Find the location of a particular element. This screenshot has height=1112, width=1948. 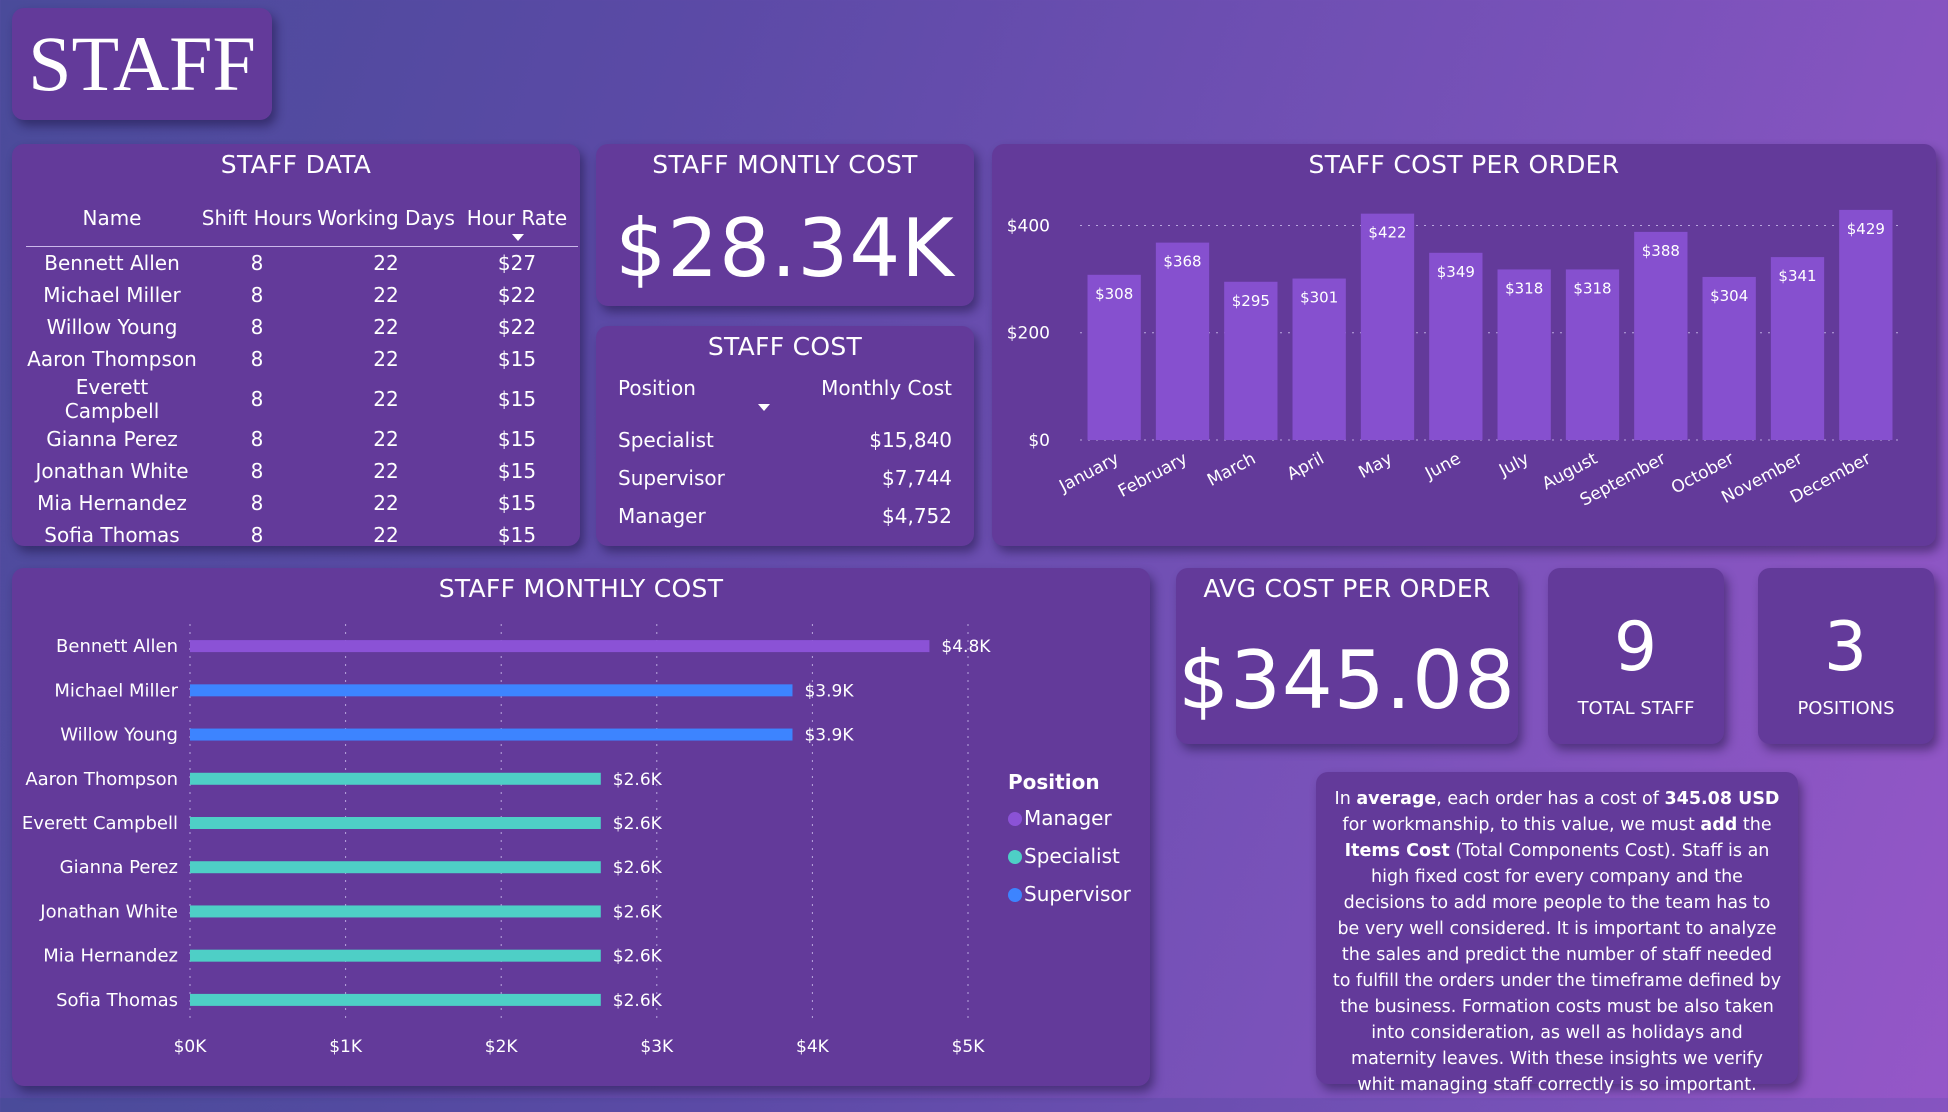

staff-monthly-cost-kpi: STAFF MONTLY COST $28.34K is located at coordinates (785, 225).